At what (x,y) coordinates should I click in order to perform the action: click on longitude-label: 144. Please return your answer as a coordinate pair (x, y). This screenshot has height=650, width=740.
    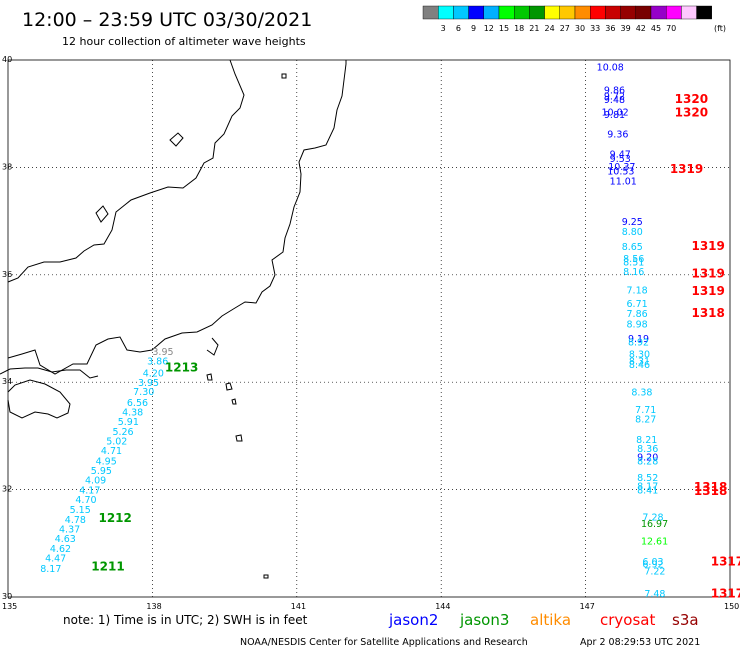
    Looking at the image, I should click on (442, 606).